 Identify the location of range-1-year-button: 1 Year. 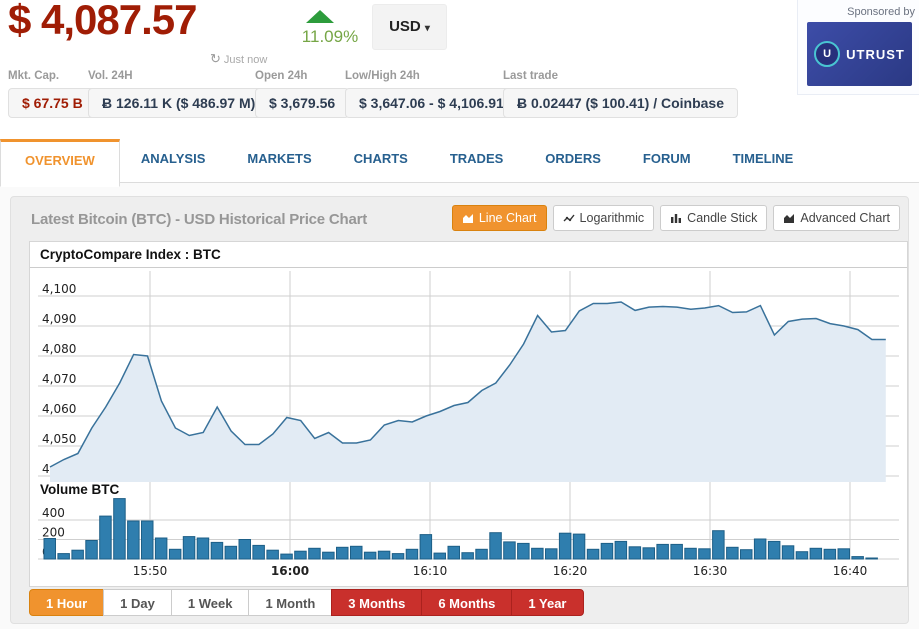
(547, 602).